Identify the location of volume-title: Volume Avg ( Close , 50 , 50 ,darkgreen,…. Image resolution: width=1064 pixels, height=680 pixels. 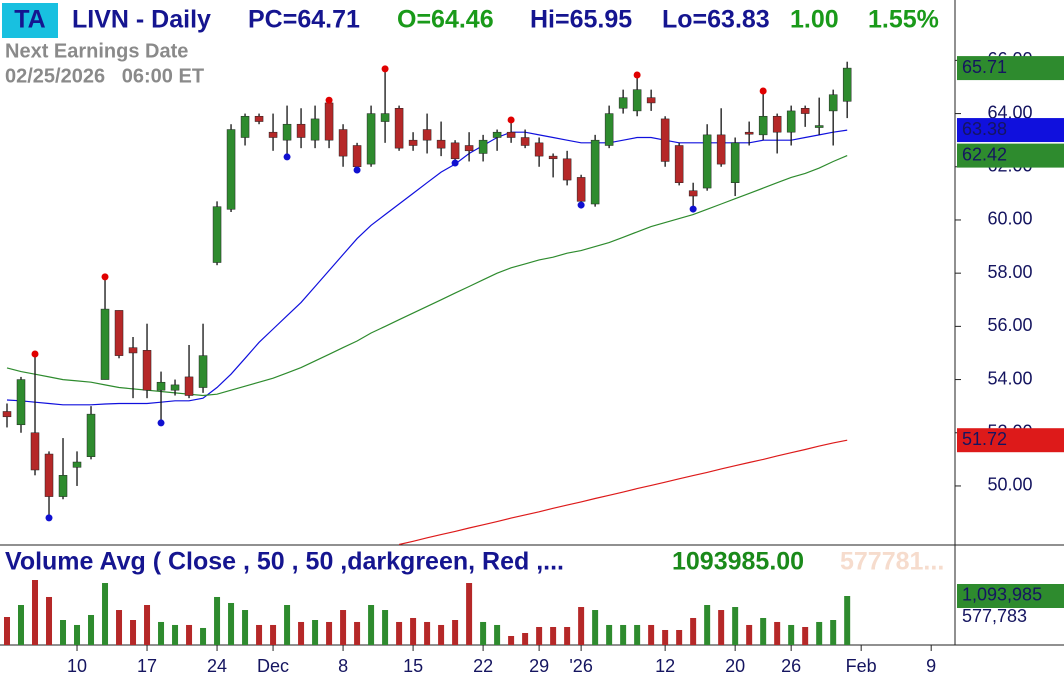
(284, 562).